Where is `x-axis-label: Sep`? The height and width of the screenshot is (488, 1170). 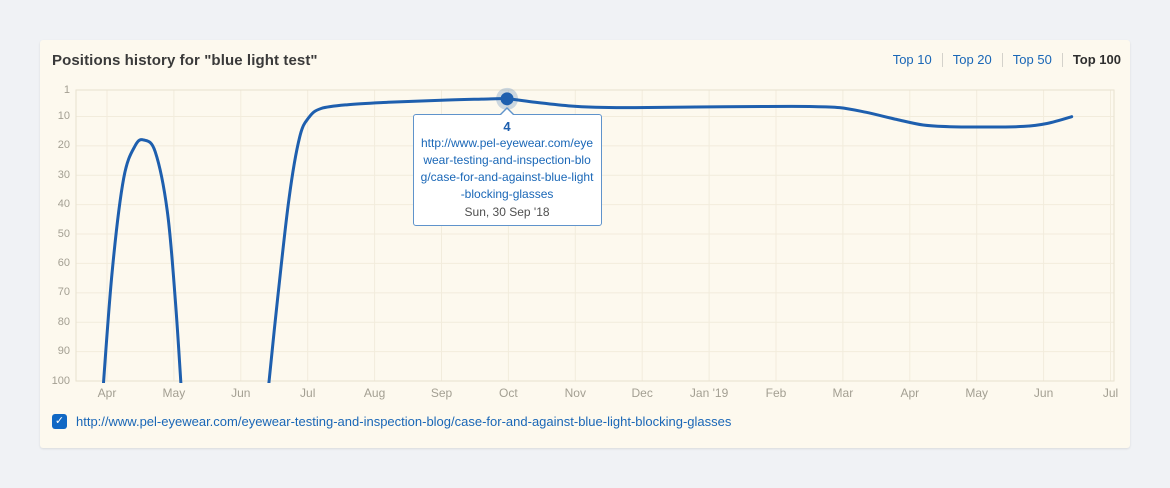 x-axis-label: Sep is located at coordinates (441, 393).